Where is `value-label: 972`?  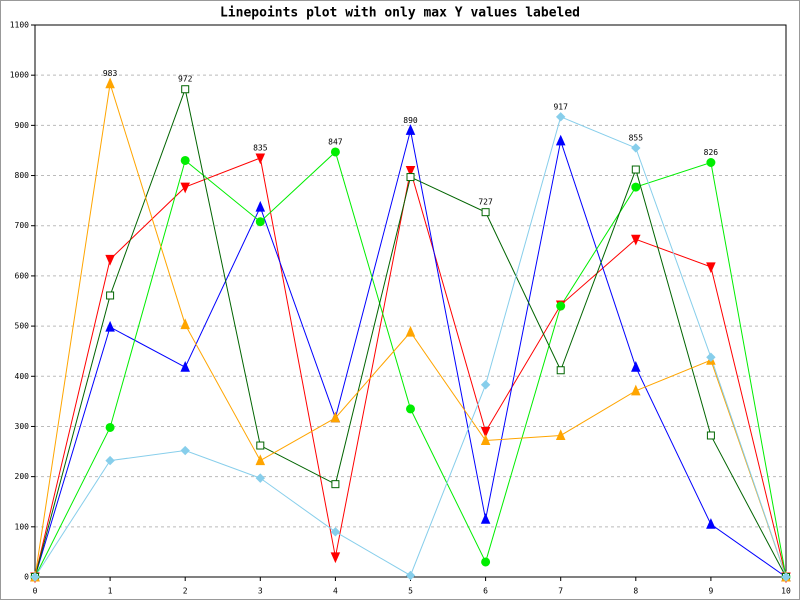 value-label: 972 is located at coordinates (185, 79).